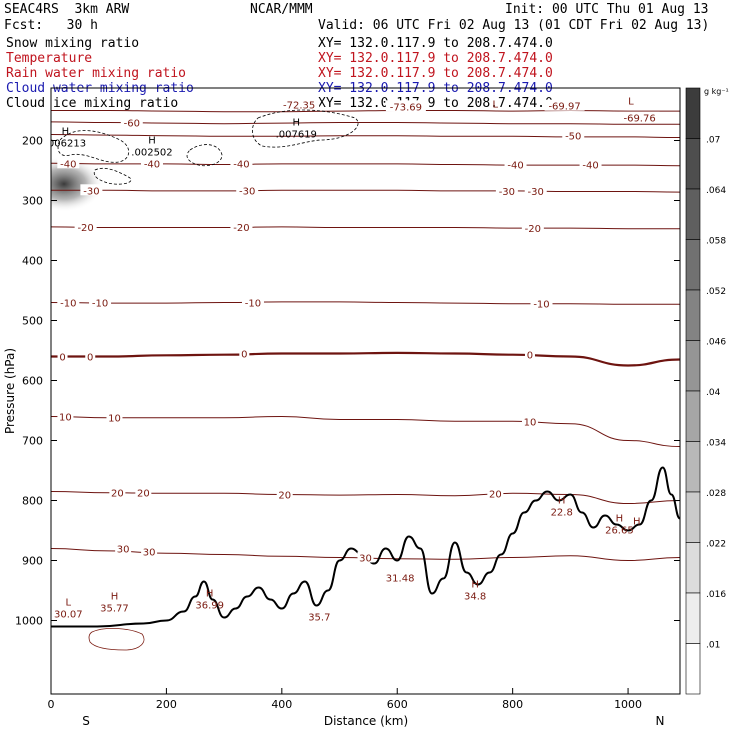  What do you see at coordinates (435, 73) in the screenshot?
I see `field-xy-rain: XY= 132.0.117.9 to 208.7.474.0` at bounding box center [435, 73].